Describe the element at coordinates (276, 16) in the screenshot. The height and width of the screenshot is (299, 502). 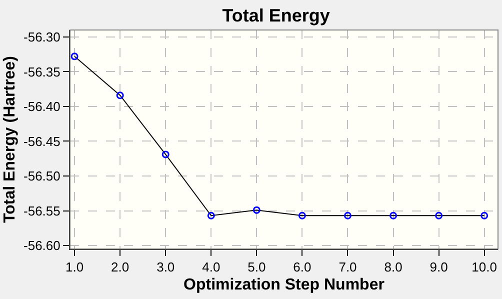
I see `chart-title: Total Energy` at that location.